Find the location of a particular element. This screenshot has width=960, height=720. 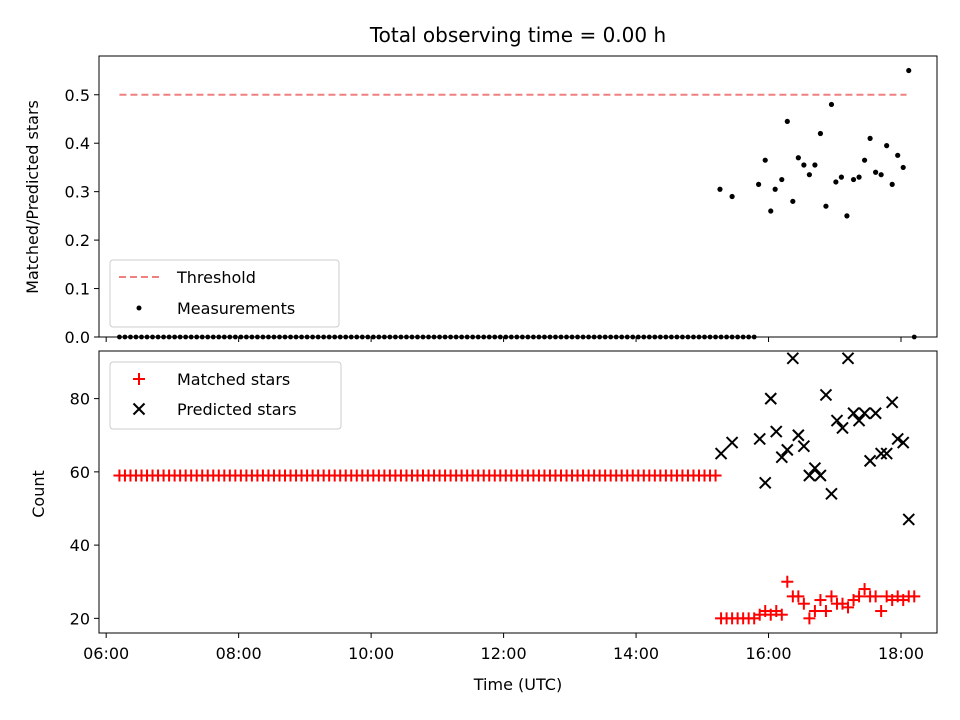

ratio-legend-frame is located at coordinates (224, 293).